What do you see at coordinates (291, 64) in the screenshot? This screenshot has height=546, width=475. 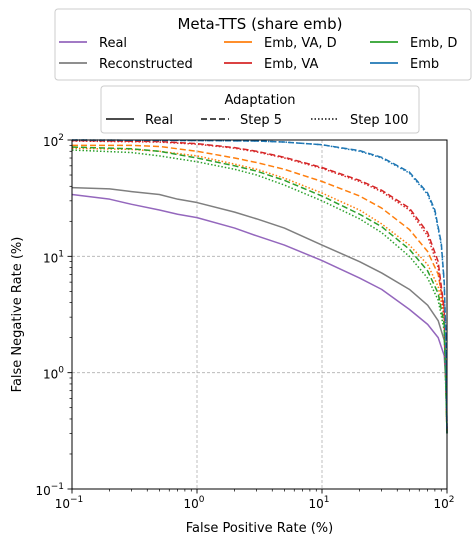 I see `legend-label: Emb, VA` at bounding box center [291, 64].